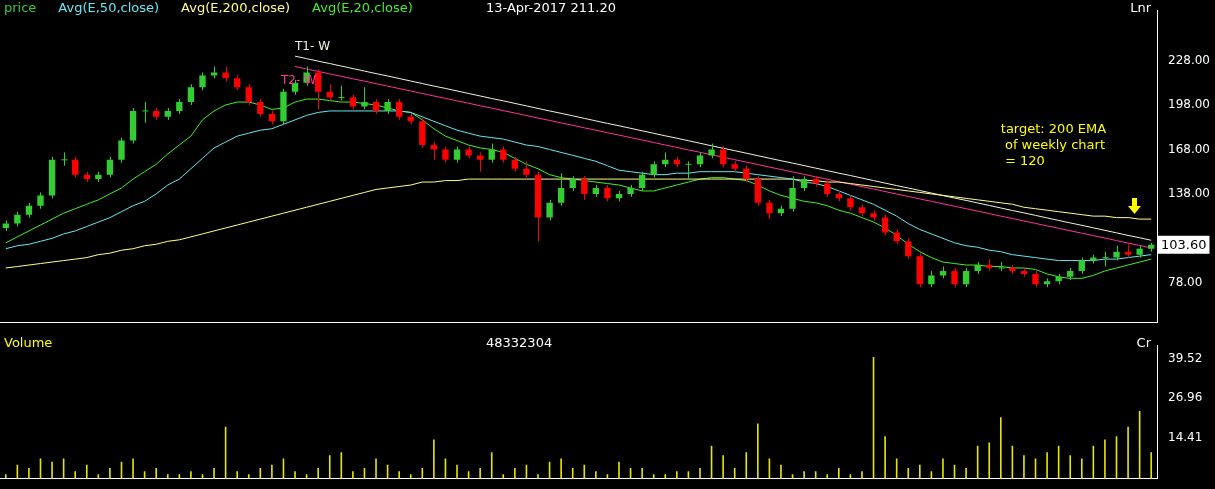 The height and width of the screenshot is (489, 1215). What do you see at coordinates (20, 7) in the screenshot?
I see `text: price` at bounding box center [20, 7].